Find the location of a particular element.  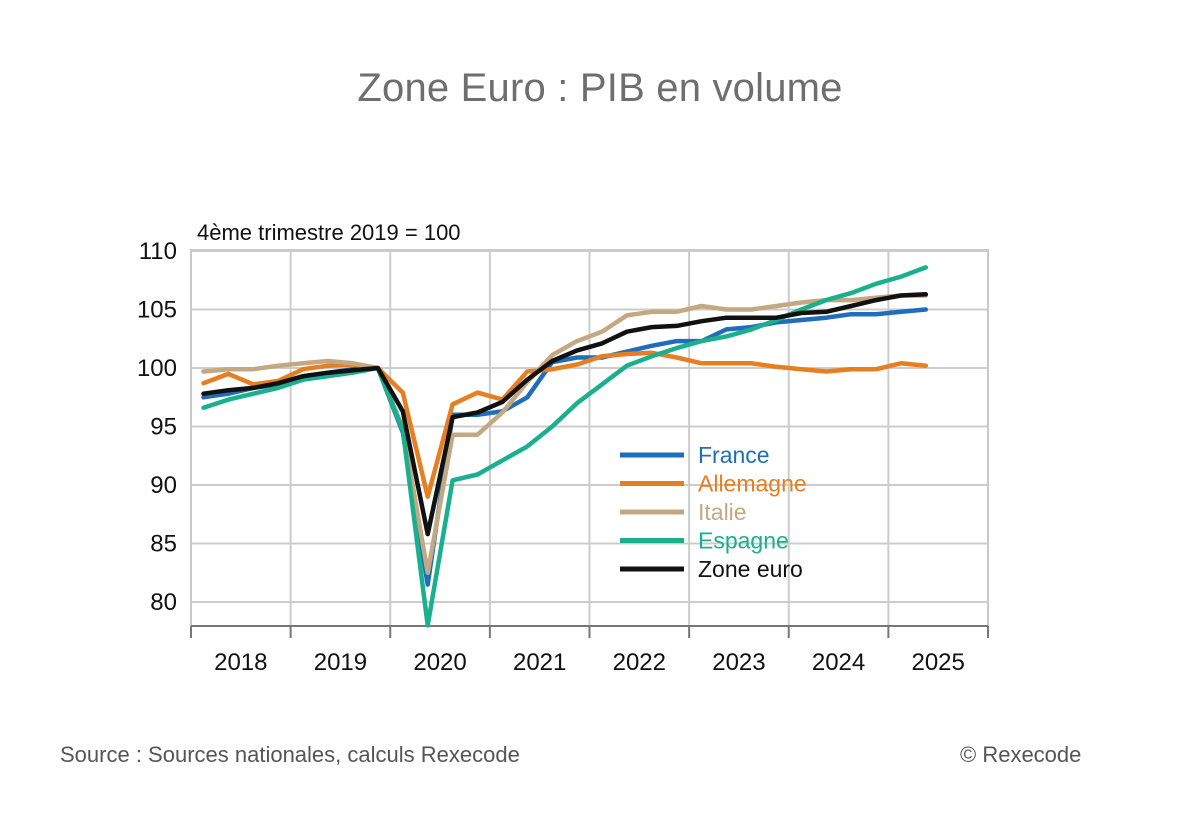

x-tick-label: 2023 is located at coordinates (738, 662).